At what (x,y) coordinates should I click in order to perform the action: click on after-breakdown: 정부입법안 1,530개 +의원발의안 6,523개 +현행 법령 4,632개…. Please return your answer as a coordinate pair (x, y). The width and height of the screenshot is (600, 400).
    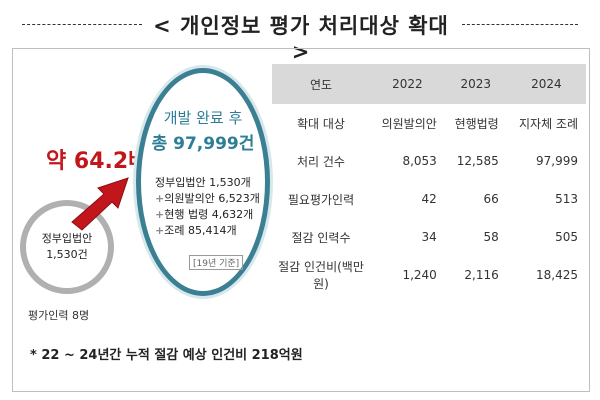
    Looking at the image, I should click on (210, 207).